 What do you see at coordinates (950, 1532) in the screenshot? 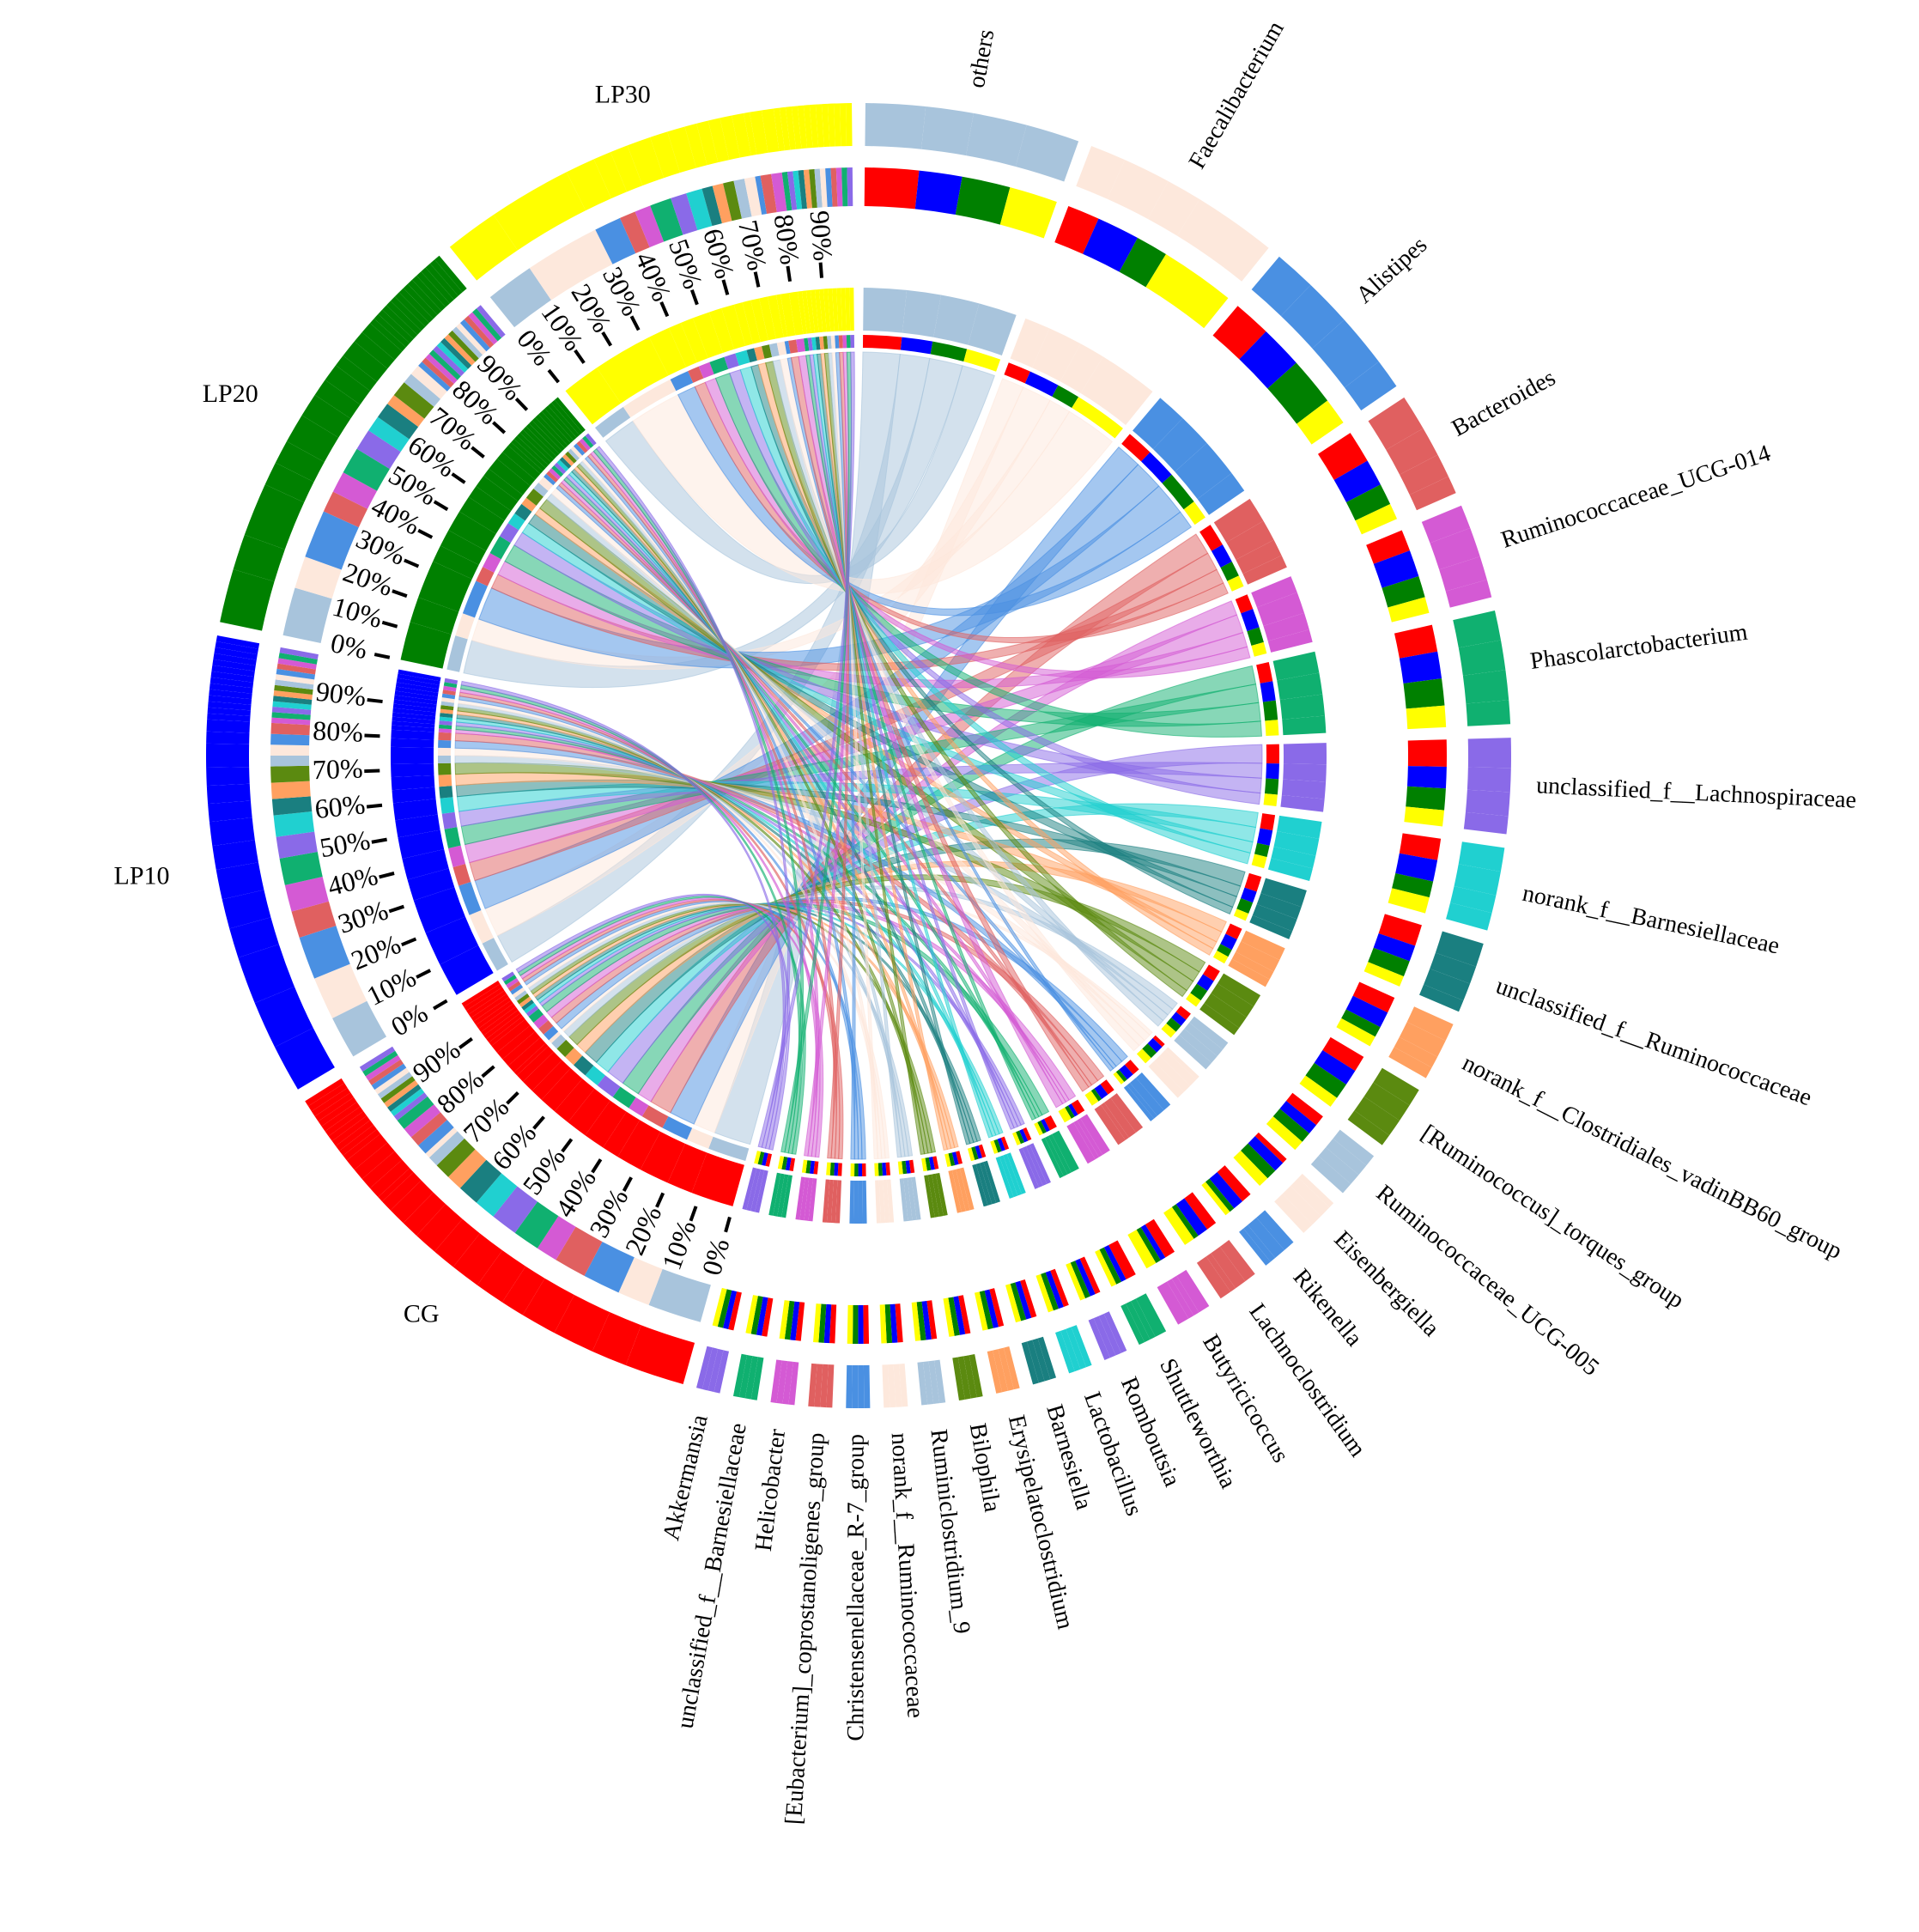
I see `taxon-label: Ruminiclostridium_9` at bounding box center [950, 1532].